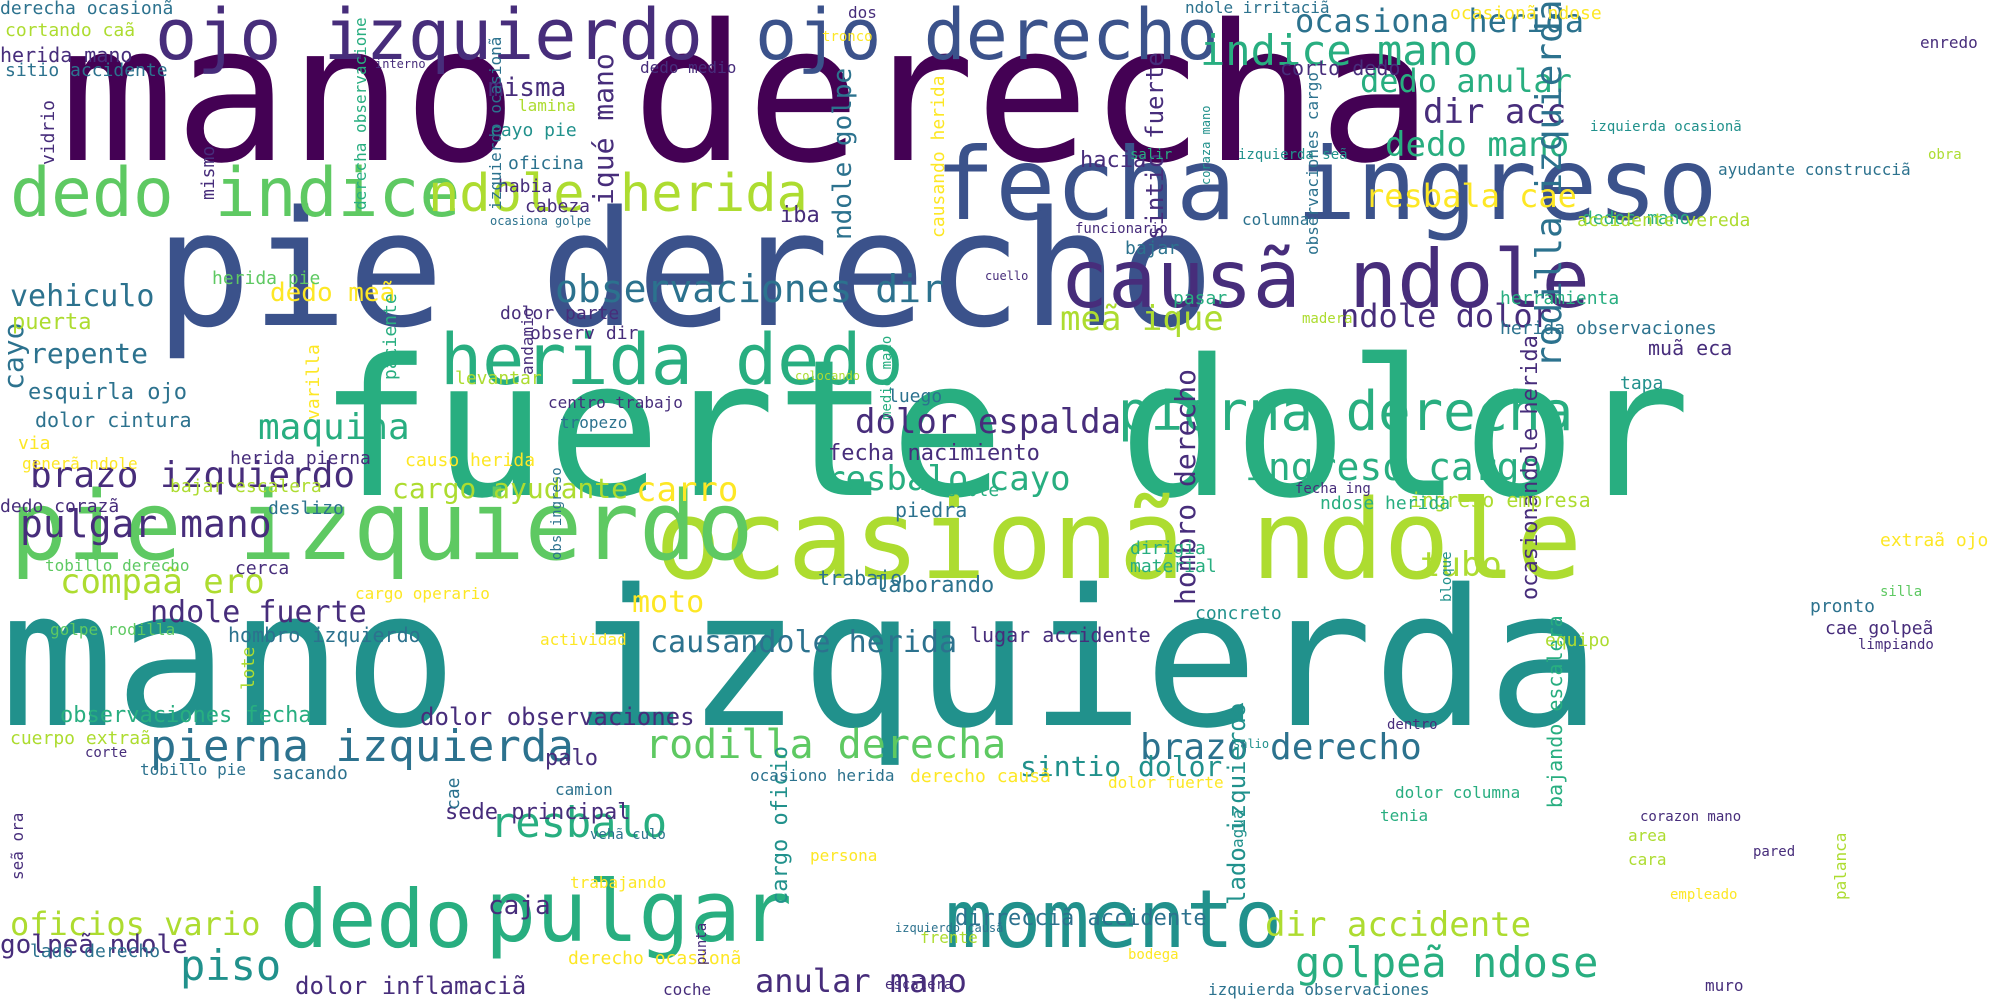 The width and height of the screenshot is (2000, 1000). Describe the element at coordinates (1949, 42) in the screenshot. I see `cloud-word: enredo` at that location.